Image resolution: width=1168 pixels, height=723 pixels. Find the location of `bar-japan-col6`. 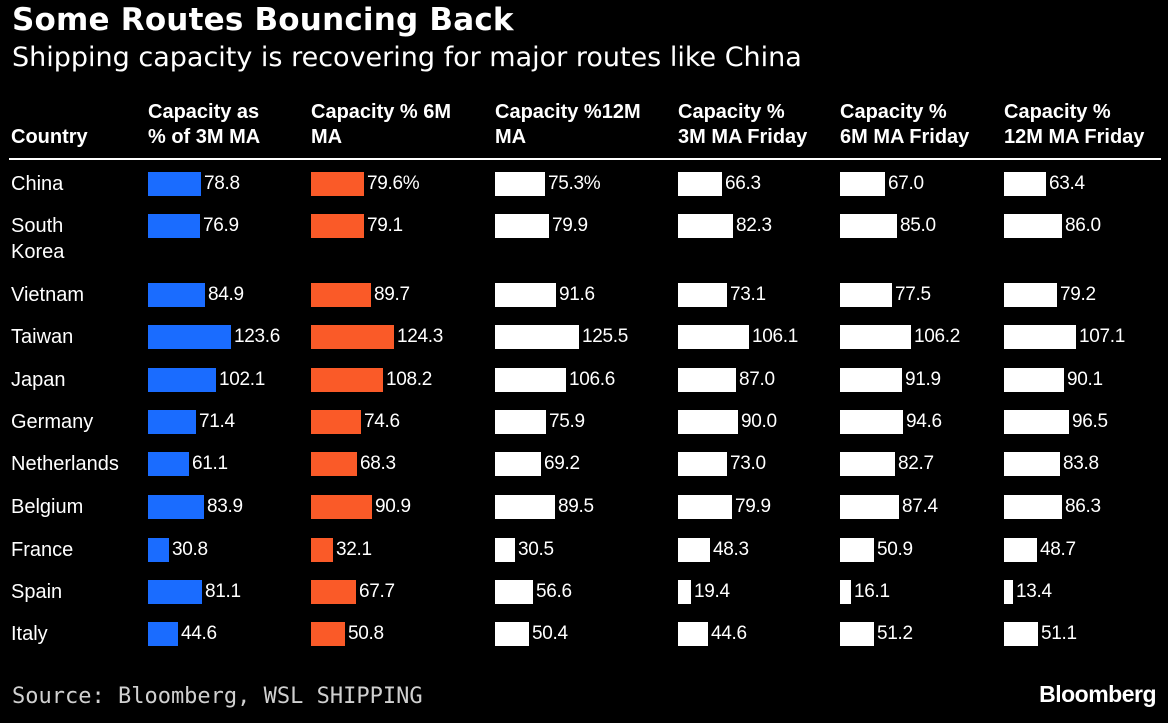

bar-japan-col6 is located at coordinates (1034, 380).